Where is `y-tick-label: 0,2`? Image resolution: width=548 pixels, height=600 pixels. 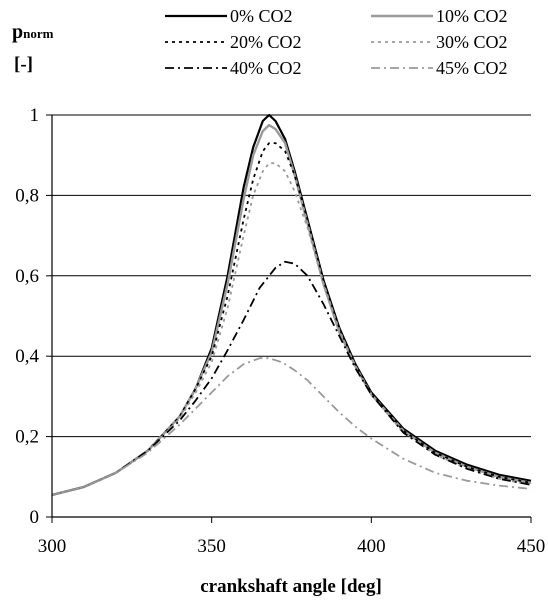 y-tick-label: 0,2 is located at coordinates (27, 437).